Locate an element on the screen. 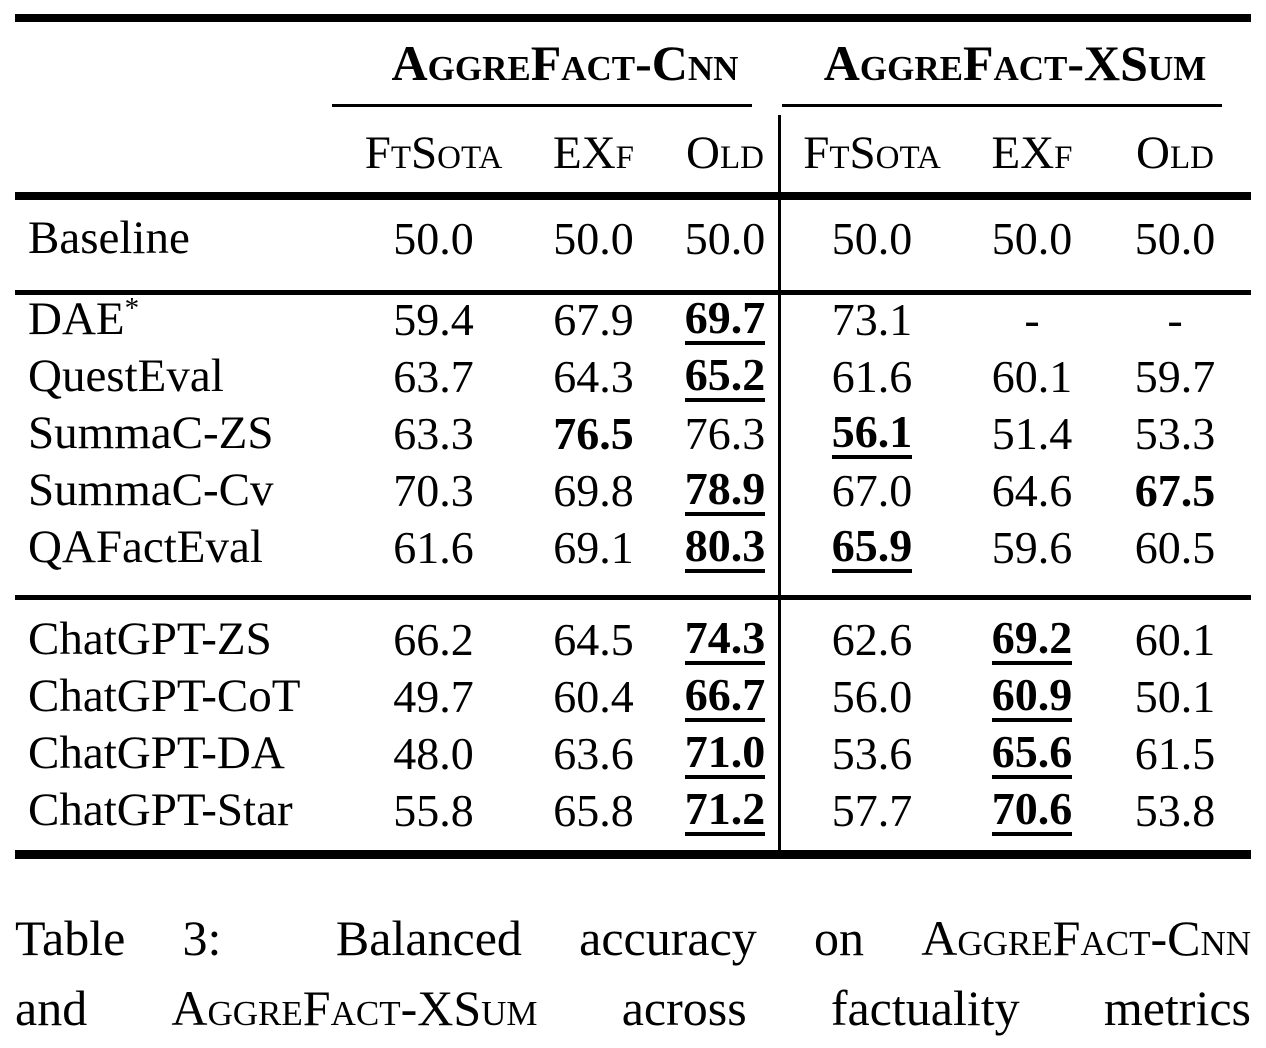 Image resolution: width=1266 pixels, height=1048 pixels. section-midrule is located at coordinates (633, 597).